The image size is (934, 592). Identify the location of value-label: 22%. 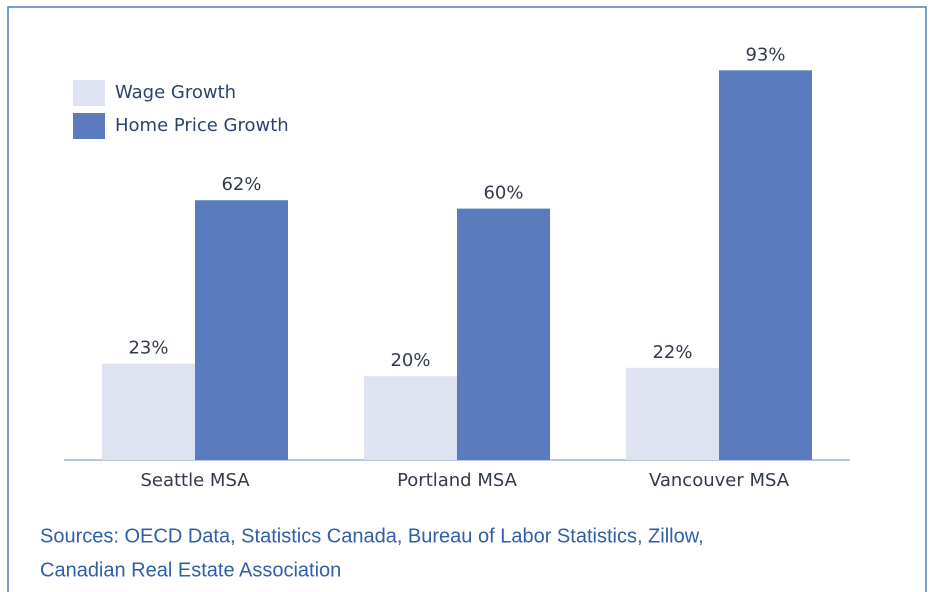
(672, 352).